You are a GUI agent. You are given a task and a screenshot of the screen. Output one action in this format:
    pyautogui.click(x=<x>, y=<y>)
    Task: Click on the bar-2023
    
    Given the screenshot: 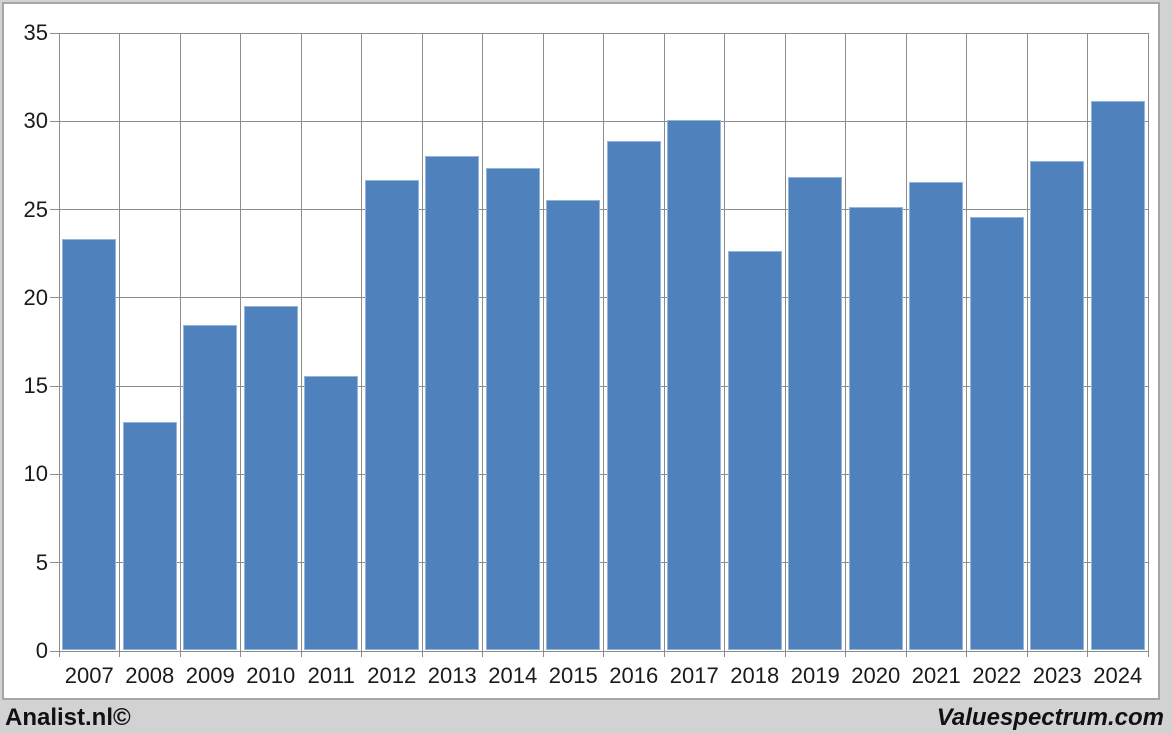 What is the action you would take?
    pyautogui.click(x=1057, y=405)
    